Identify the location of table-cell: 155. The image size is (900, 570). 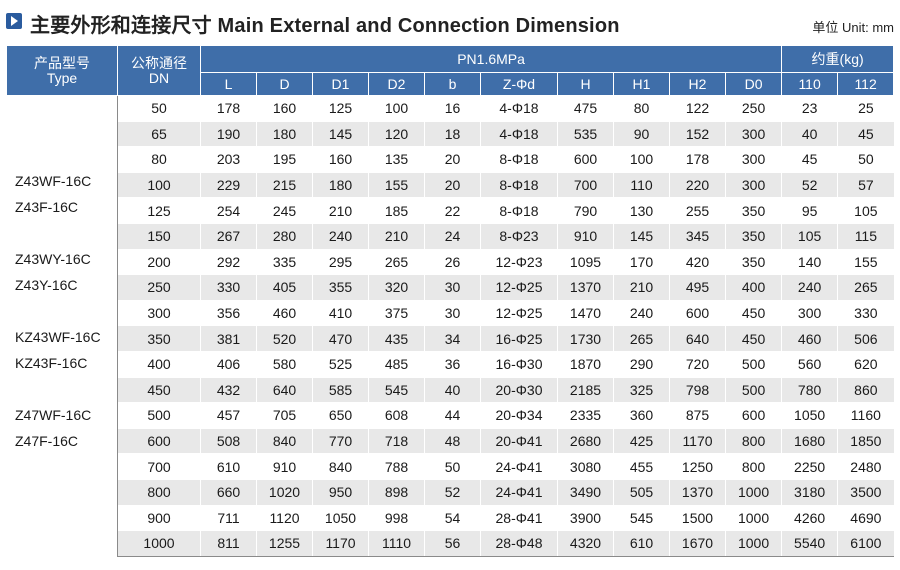
(396, 184).